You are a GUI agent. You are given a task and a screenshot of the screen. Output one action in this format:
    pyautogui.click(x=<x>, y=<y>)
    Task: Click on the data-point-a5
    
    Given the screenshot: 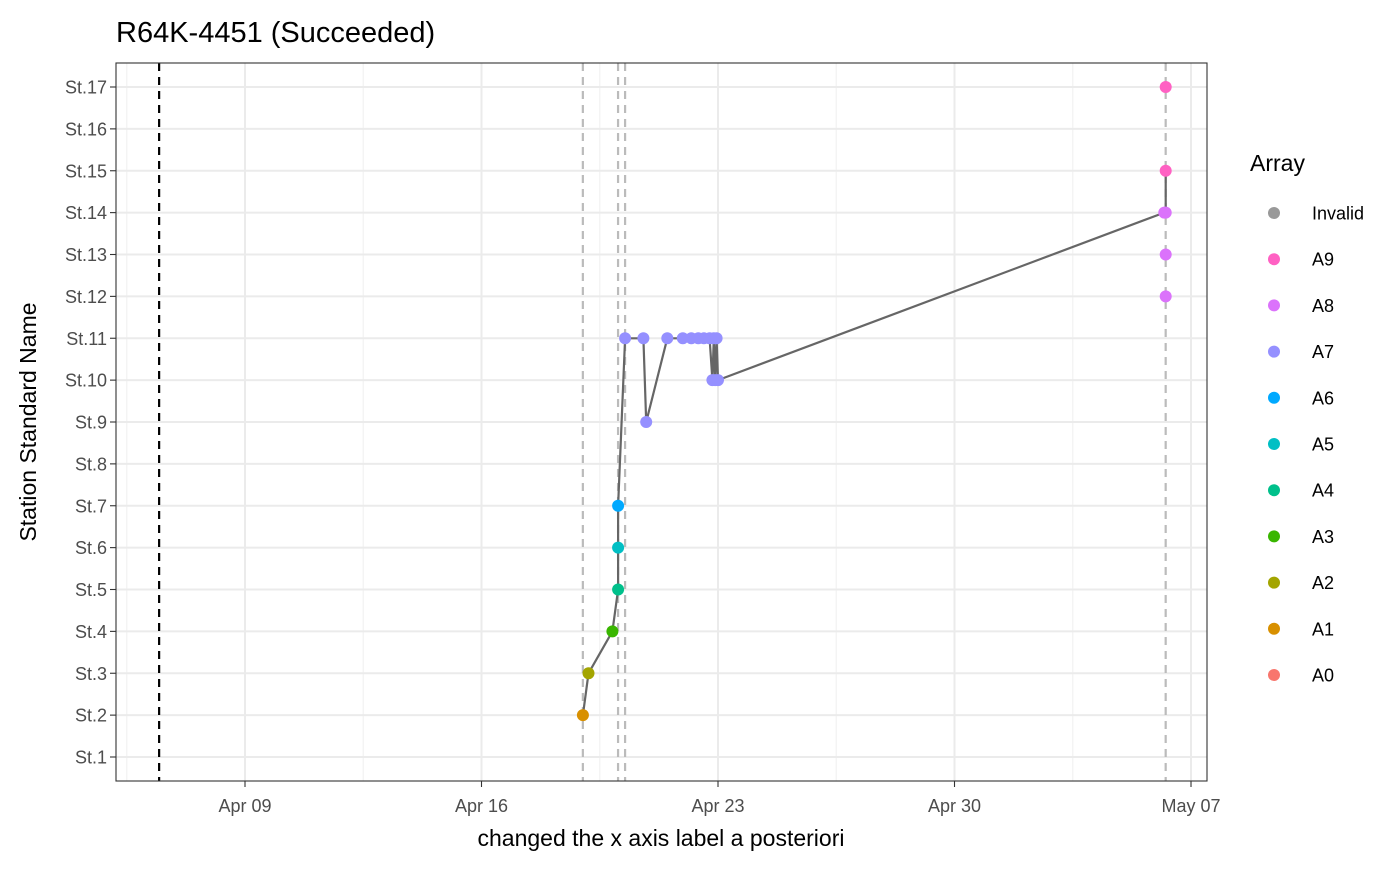 What is the action you would take?
    pyautogui.click(x=618, y=547)
    